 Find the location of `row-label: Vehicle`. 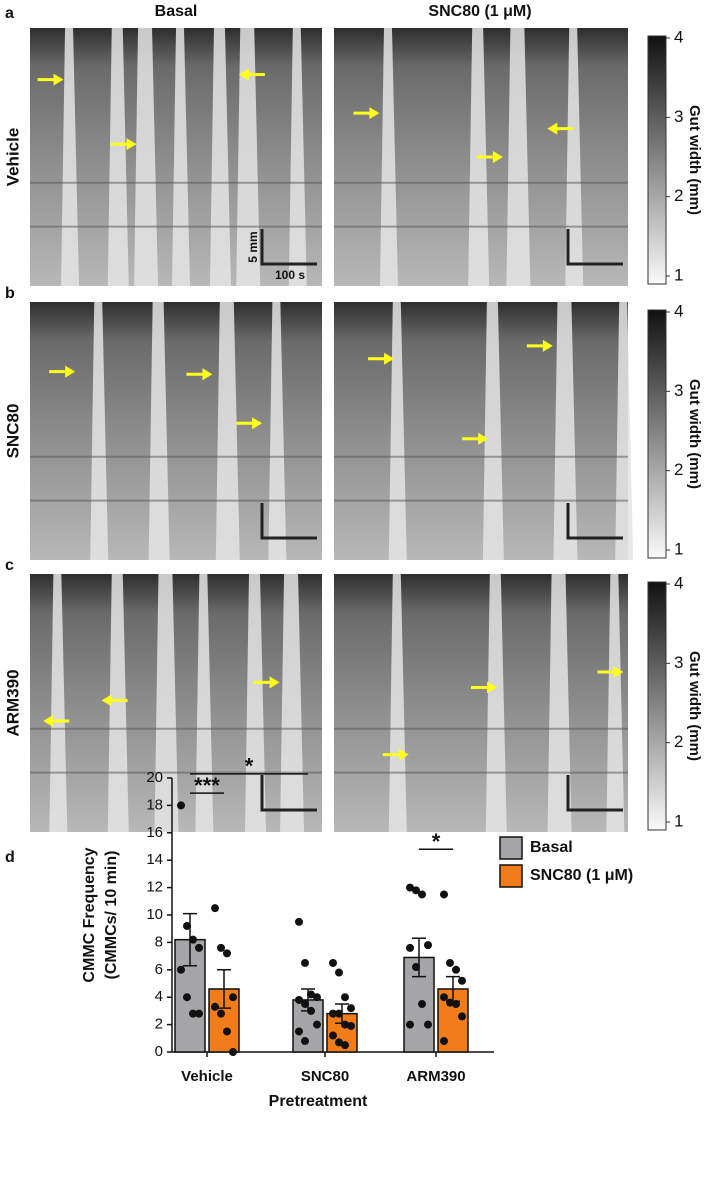

row-label: Vehicle is located at coordinates (12, 157).